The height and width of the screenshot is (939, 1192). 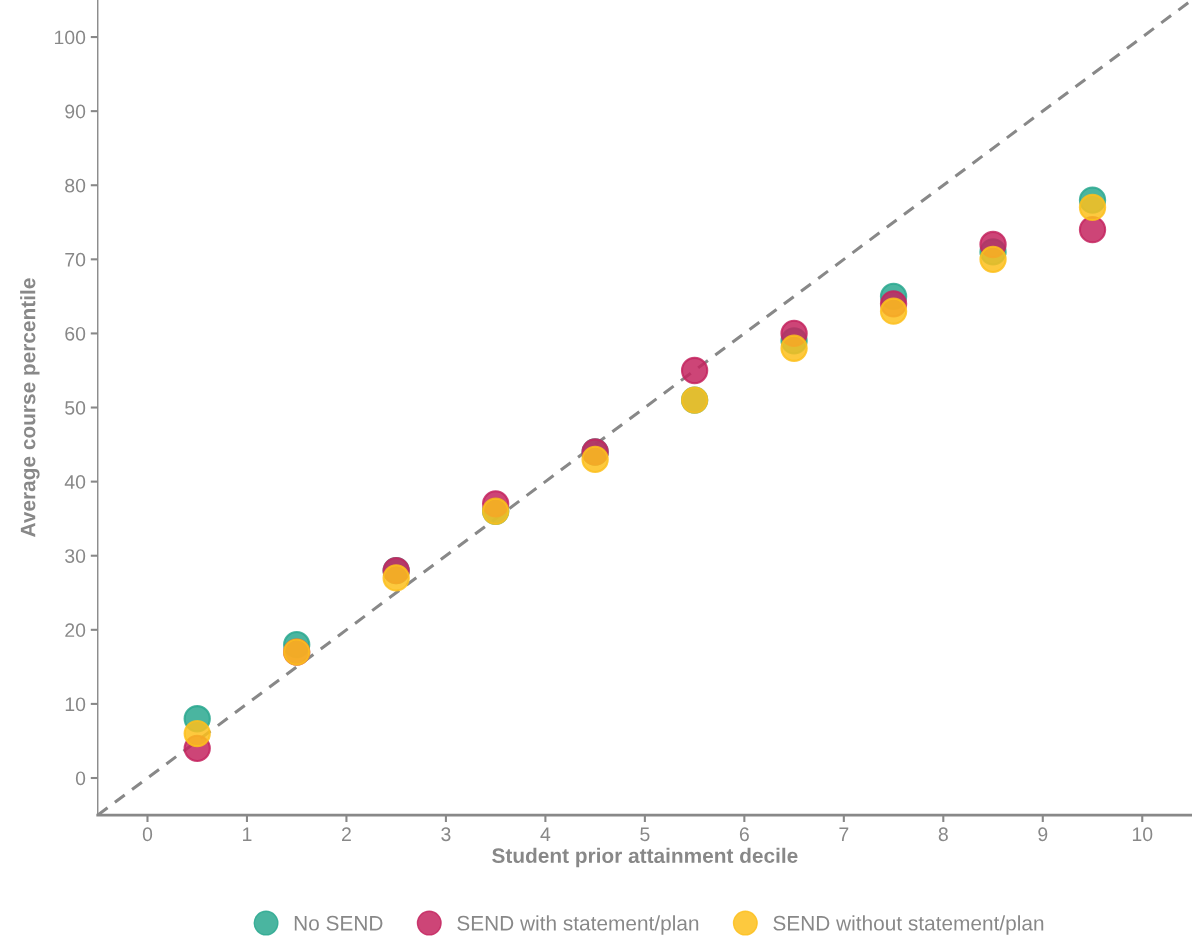 I want to click on legend-label: SEND without statement/plan, so click(x=908, y=925).